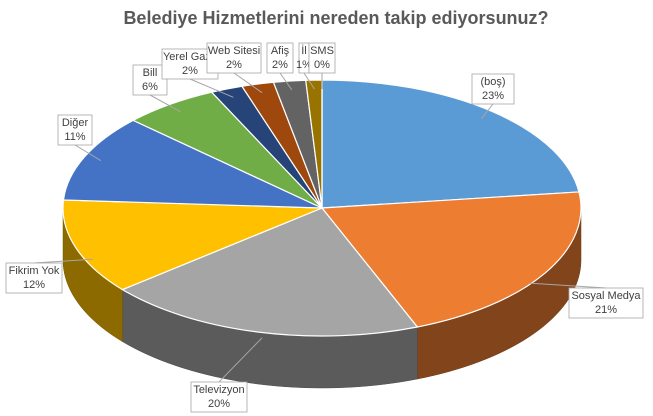 Image resolution: width=653 pixels, height=416 pixels. I want to click on category-label: (boş), so click(492, 82).